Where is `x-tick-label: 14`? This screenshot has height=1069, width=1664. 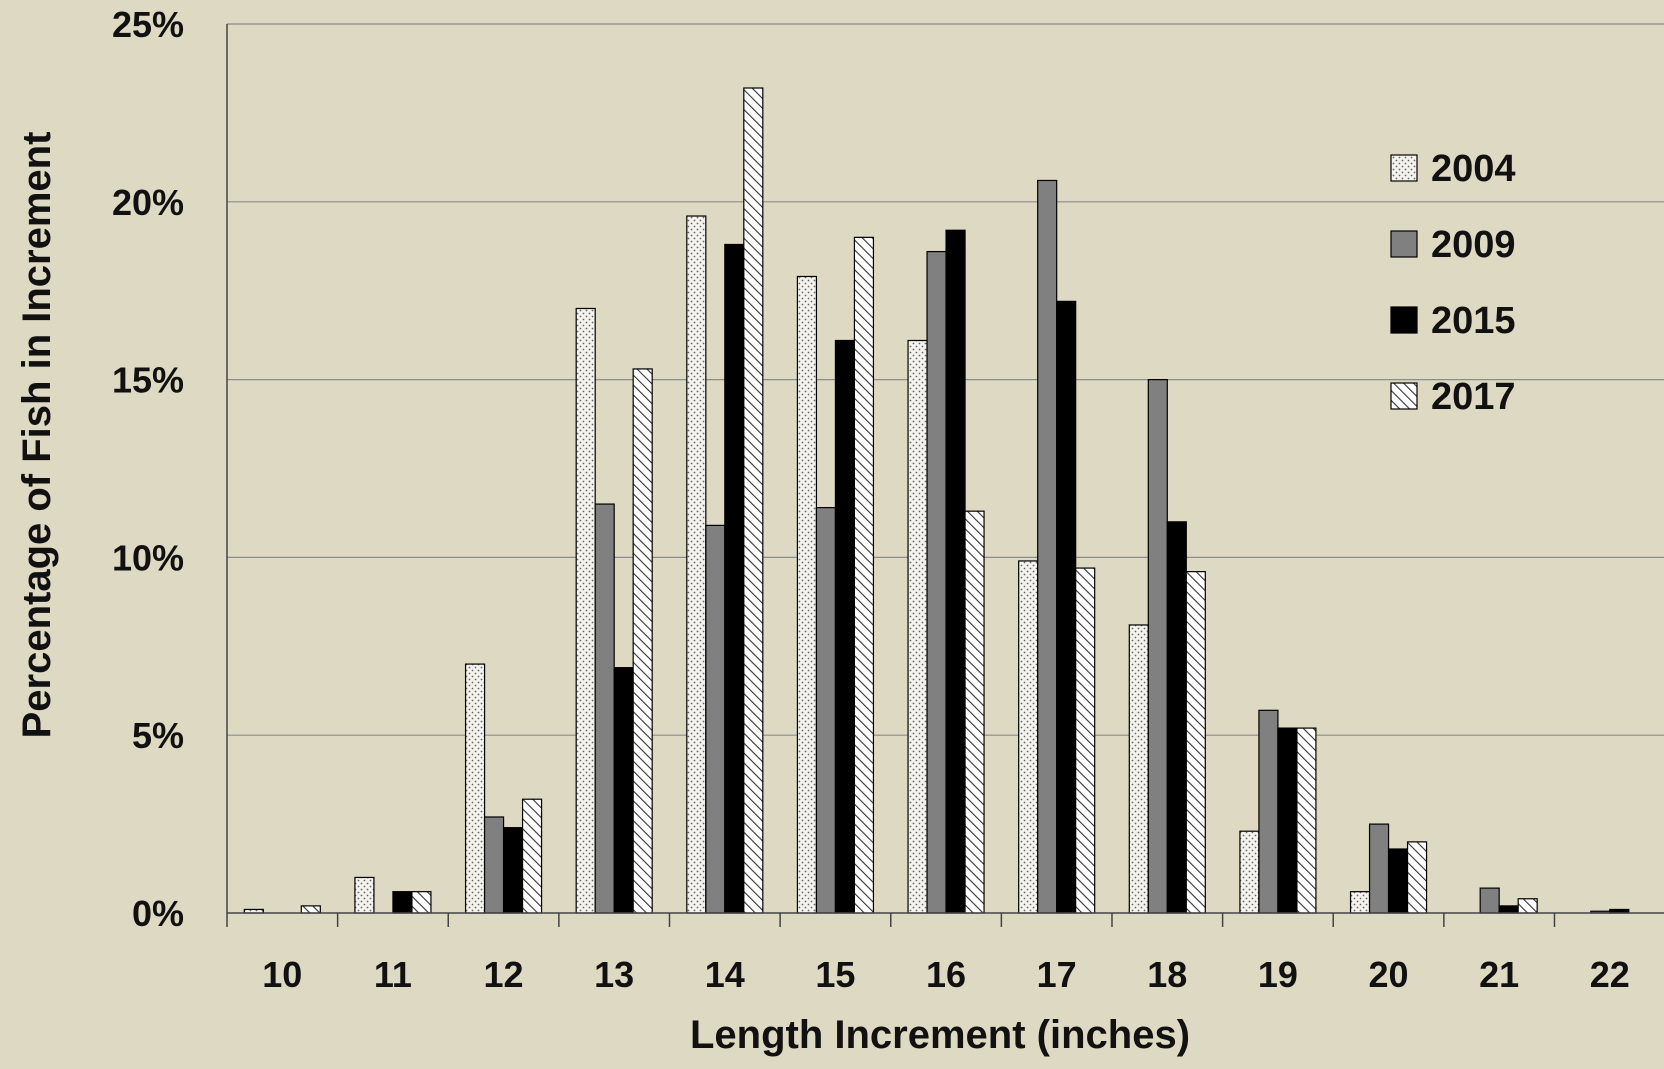
x-tick-label: 14 is located at coordinates (725, 974).